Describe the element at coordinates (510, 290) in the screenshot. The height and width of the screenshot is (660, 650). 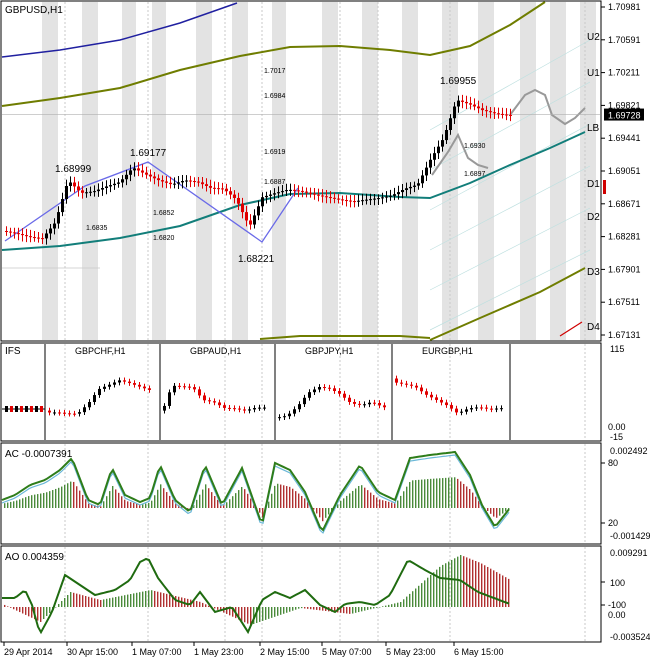
I see `channel-line` at that location.